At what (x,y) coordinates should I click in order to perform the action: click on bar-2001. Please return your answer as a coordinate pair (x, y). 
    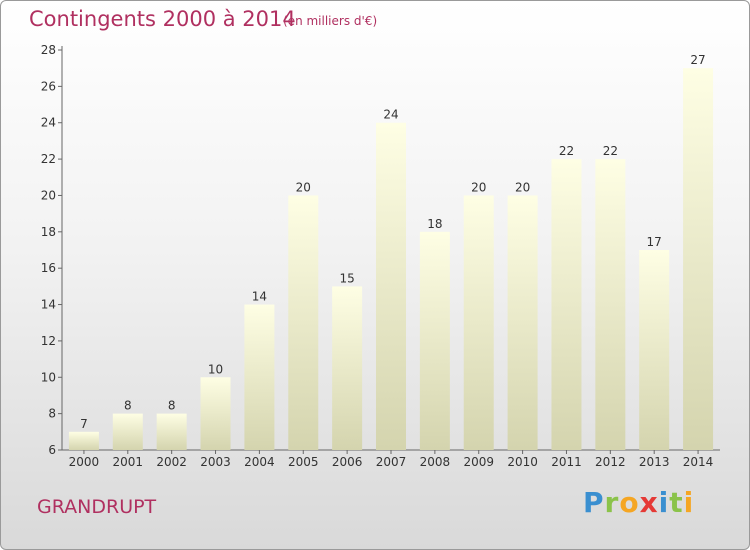
    Looking at the image, I should click on (127, 431).